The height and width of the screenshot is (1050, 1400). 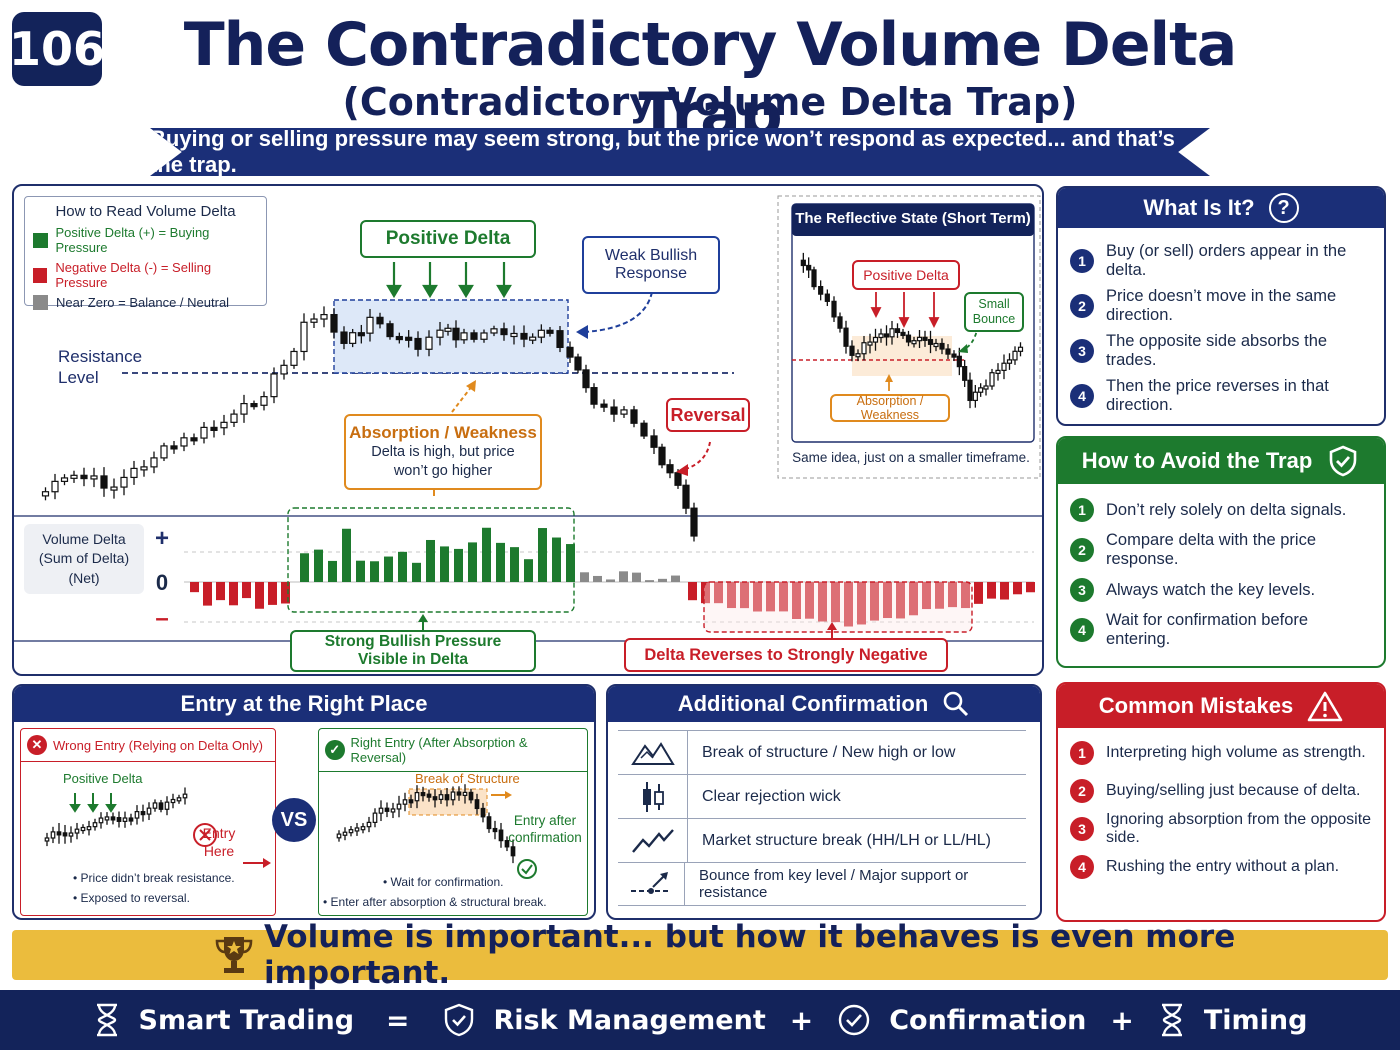 What do you see at coordinates (1199, 207) in the screenshot?
I see `what-is-it-title: What Is It?` at bounding box center [1199, 207].